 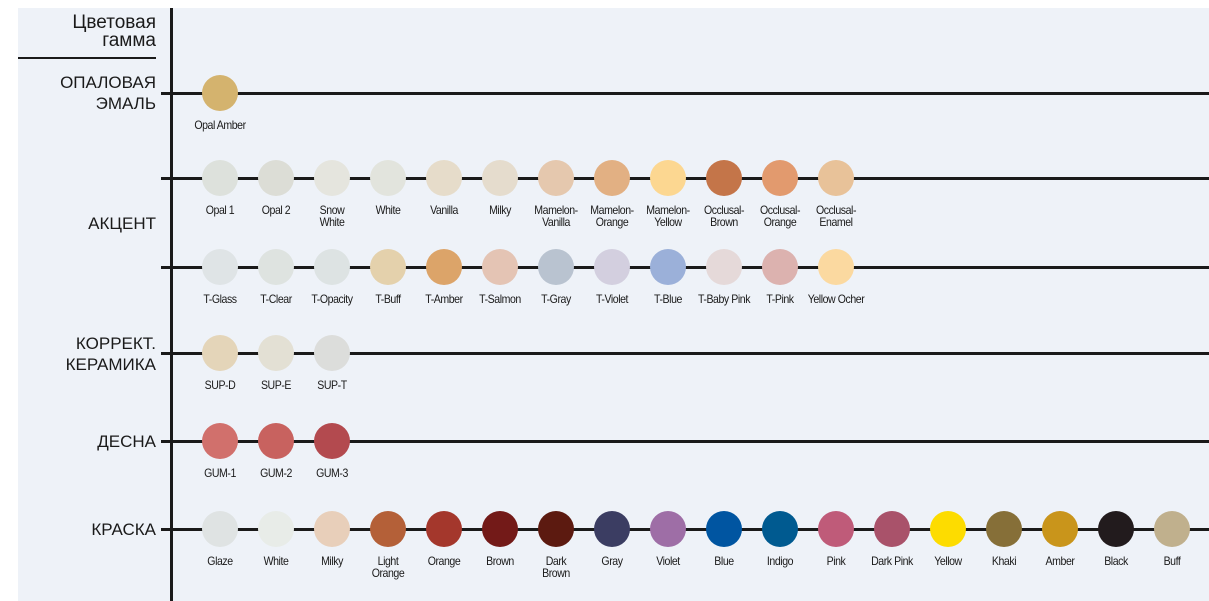 I want to click on swatch-label: T-Blue, so click(x=668, y=299).